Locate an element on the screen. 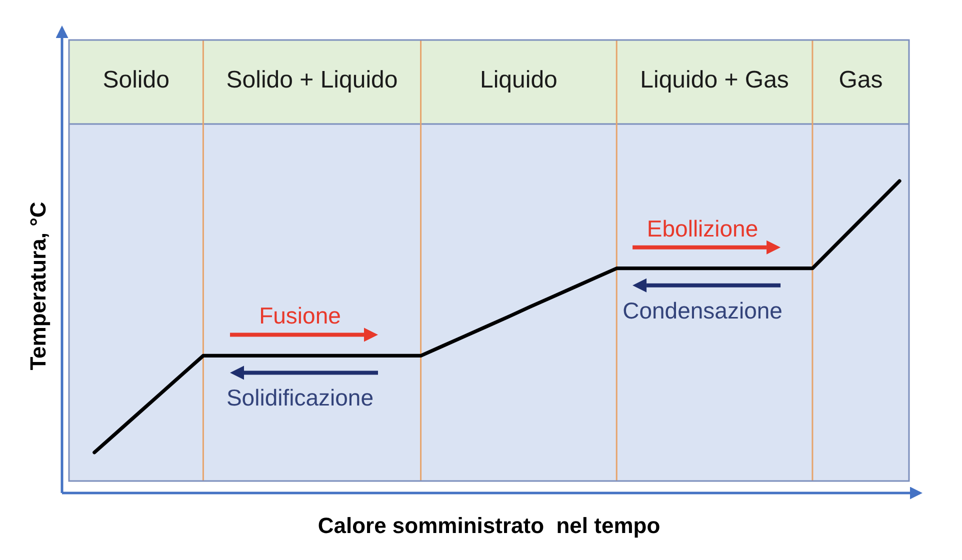 This screenshot has width=962, height=560. text: Gas is located at coordinates (860, 80).